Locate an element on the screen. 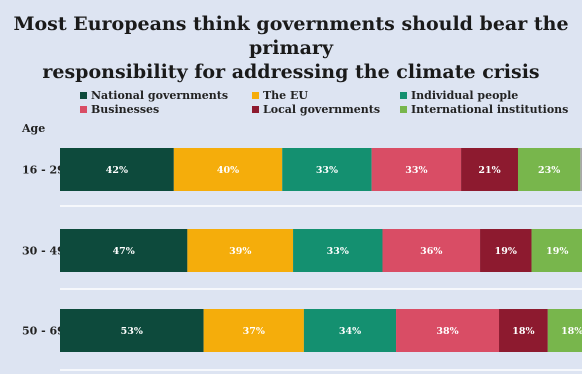  bar-data-label: 21% is located at coordinates (489, 170).